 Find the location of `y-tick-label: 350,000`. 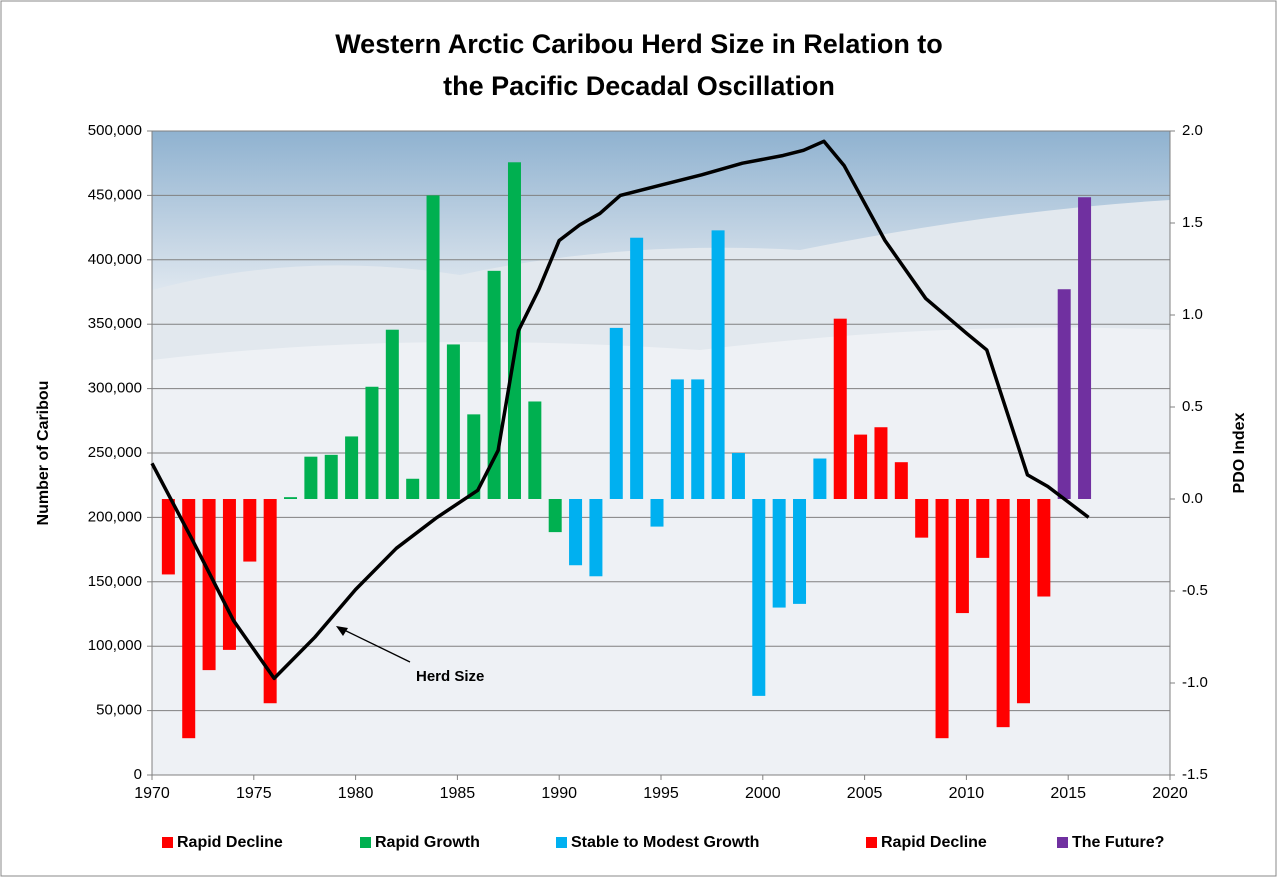

y-tick-label: 350,000 is located at coordinates (115, 323).